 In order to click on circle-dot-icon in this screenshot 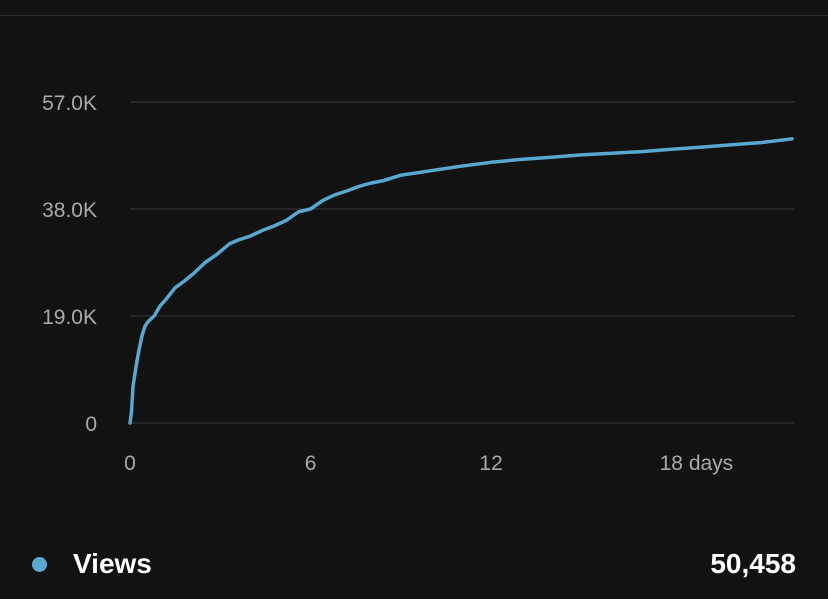, I will do `click(39, 564)`.